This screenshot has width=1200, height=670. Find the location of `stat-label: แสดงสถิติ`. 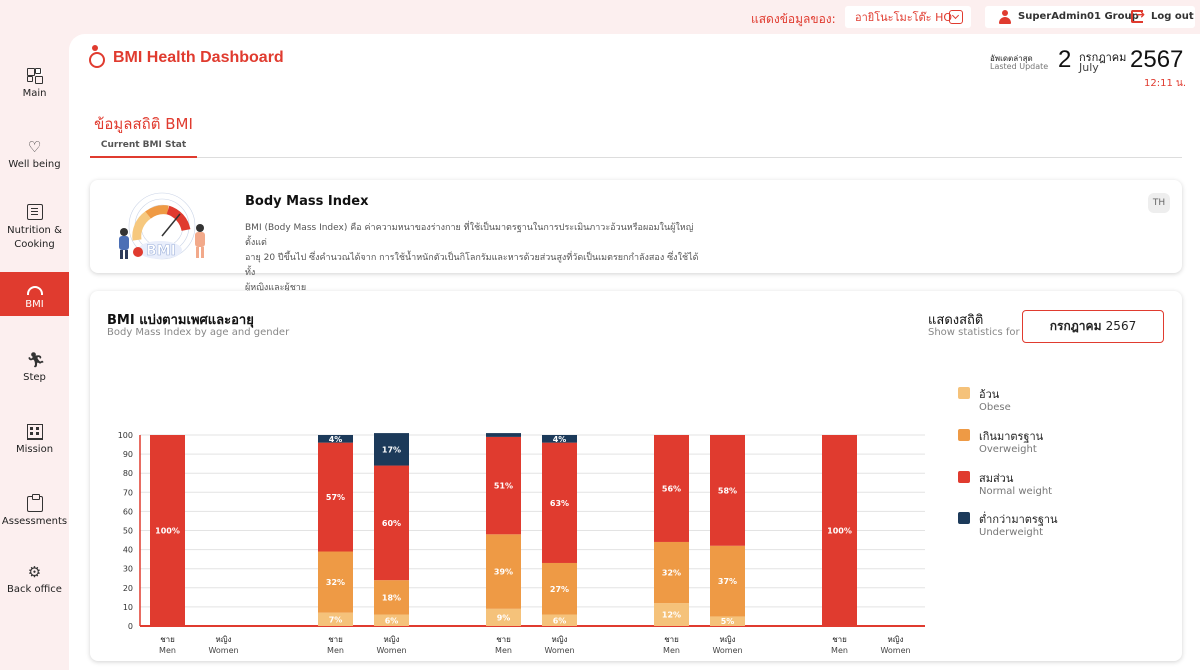

stat-label: แสดงสถิติ is located at coordinates (956, 320).